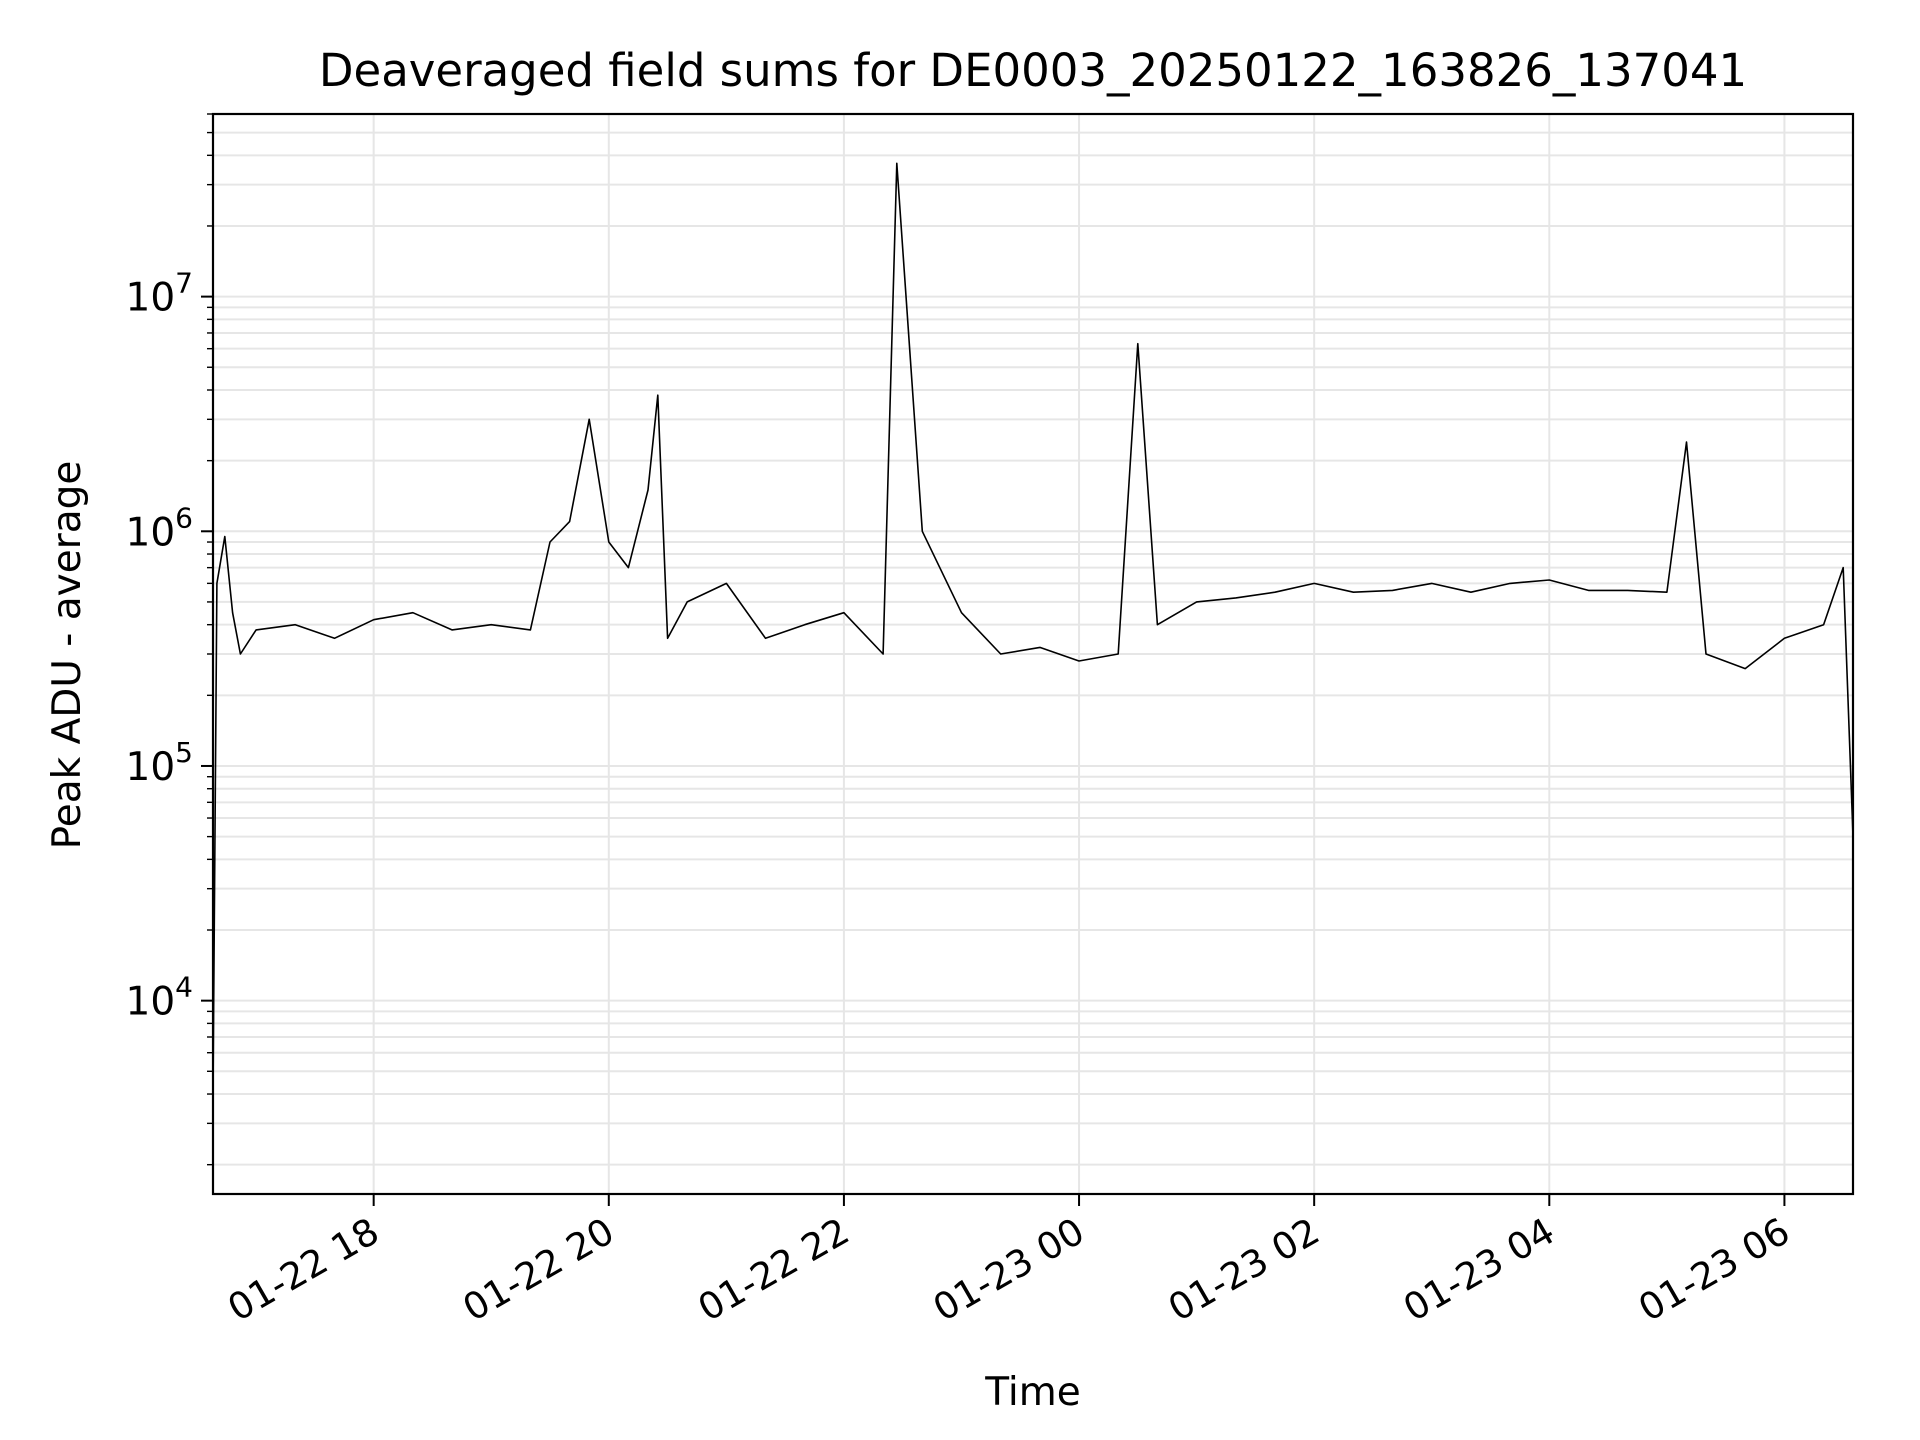 The image size is (1920, 1440). Describe the element at coordinates (774, 1270) in the screenshot. I see `x-tick-label: 01-22 22` at that location.